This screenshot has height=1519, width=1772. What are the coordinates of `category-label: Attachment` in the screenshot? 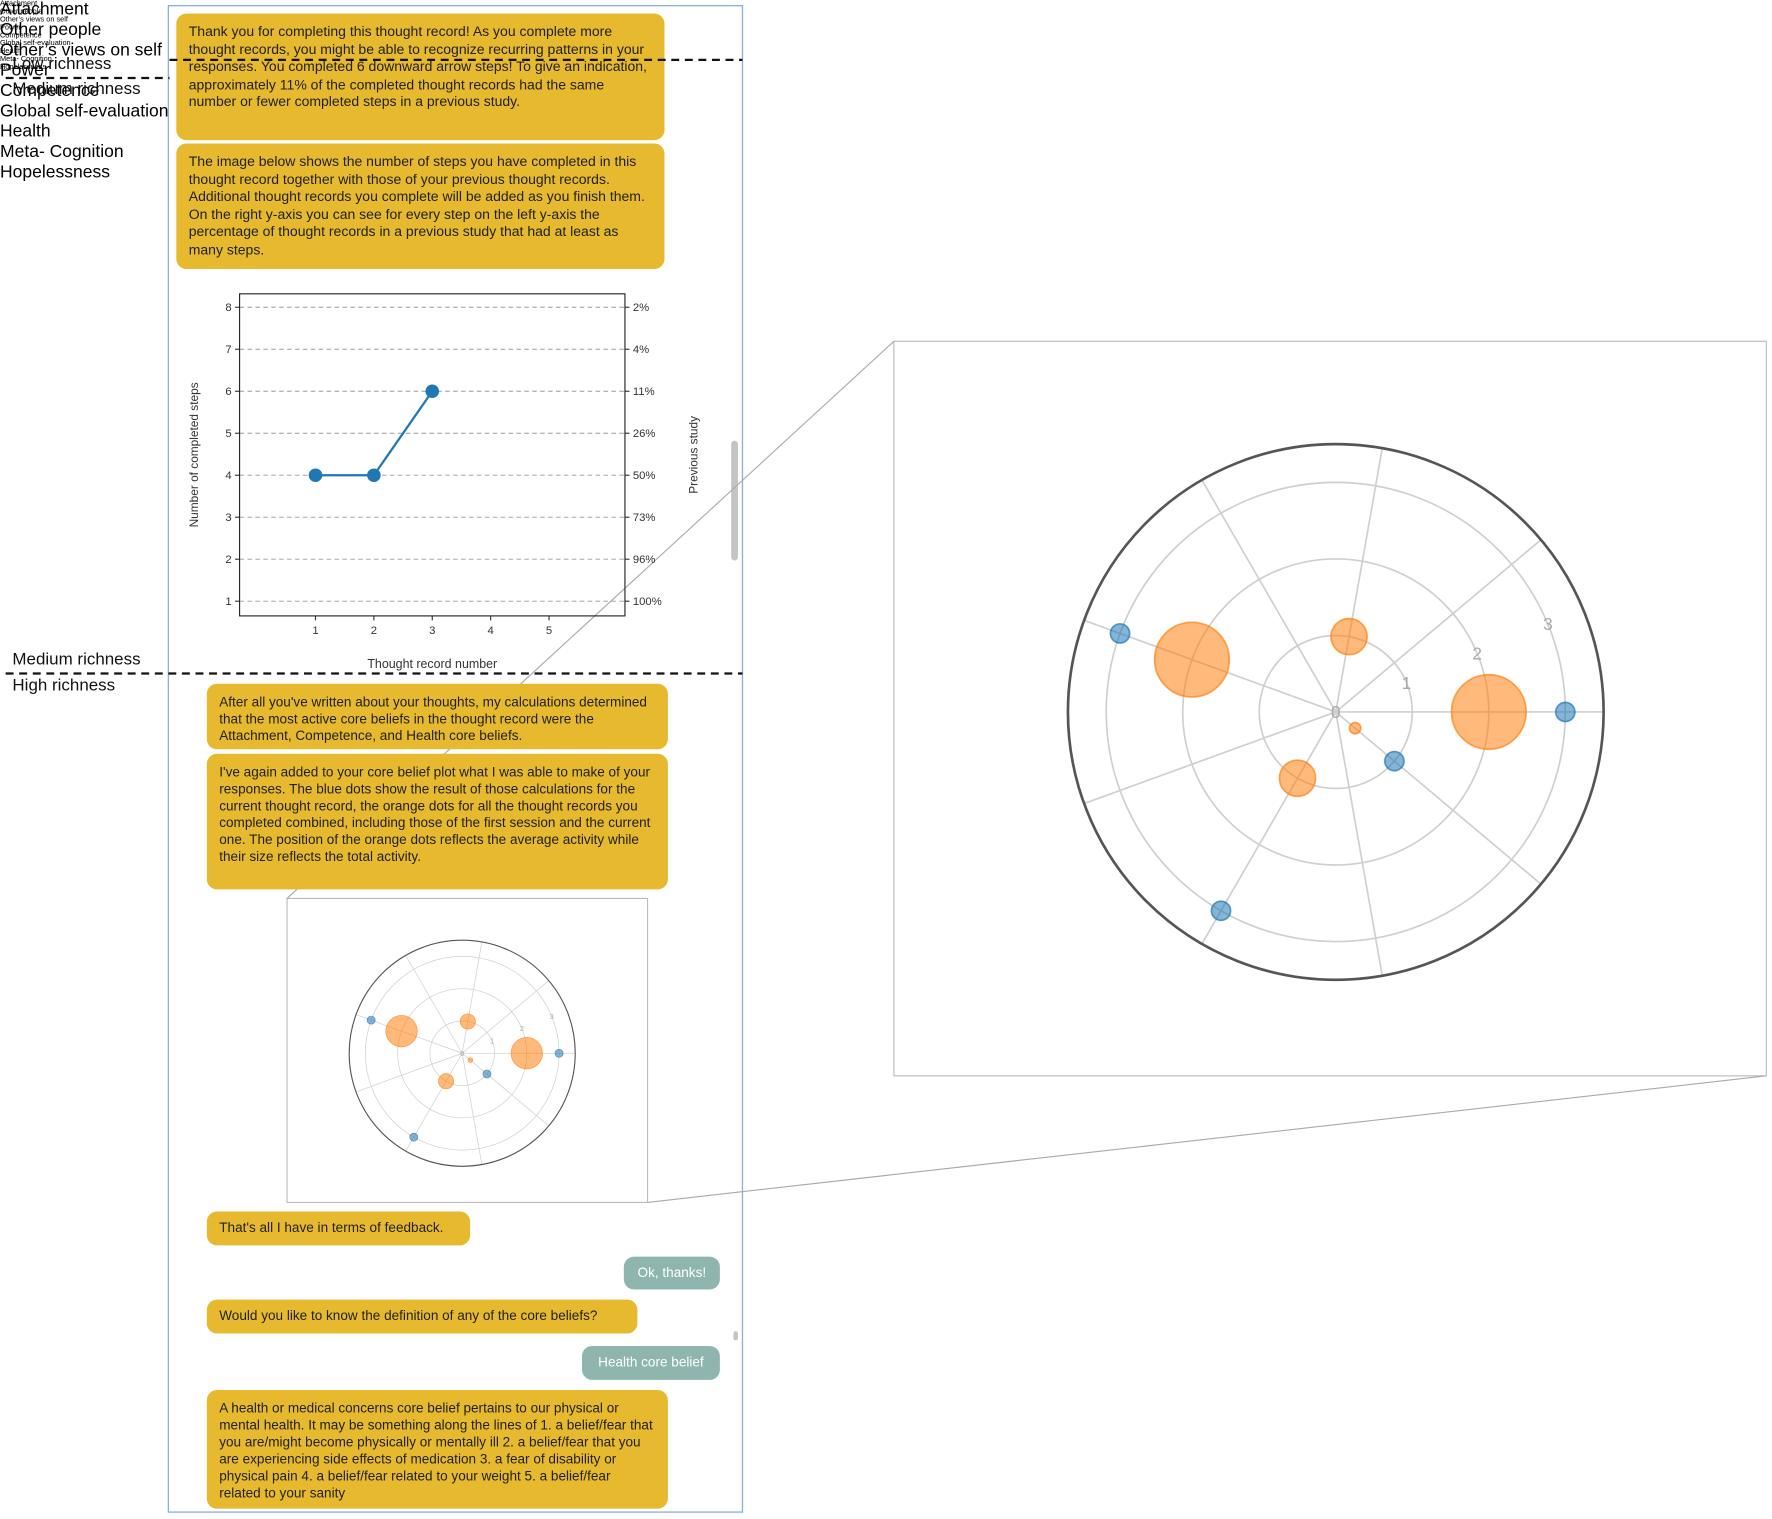 It's located at (19, 4).